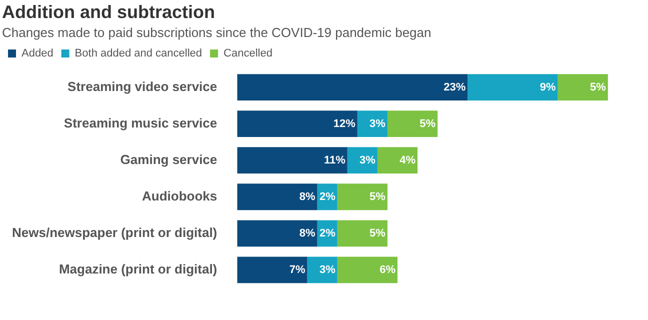  I want to click on y-tick-label: Streaming video service, so click(143, 86).